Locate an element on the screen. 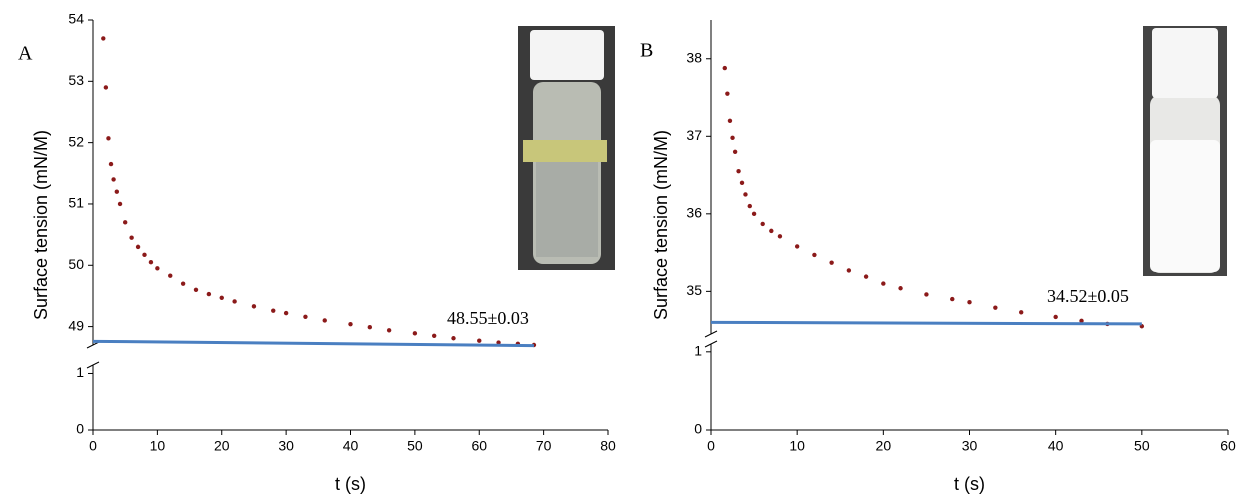 This screenshot has width=1248, height=502. y-tick-label: 37 is located at coordinates (694, 135).